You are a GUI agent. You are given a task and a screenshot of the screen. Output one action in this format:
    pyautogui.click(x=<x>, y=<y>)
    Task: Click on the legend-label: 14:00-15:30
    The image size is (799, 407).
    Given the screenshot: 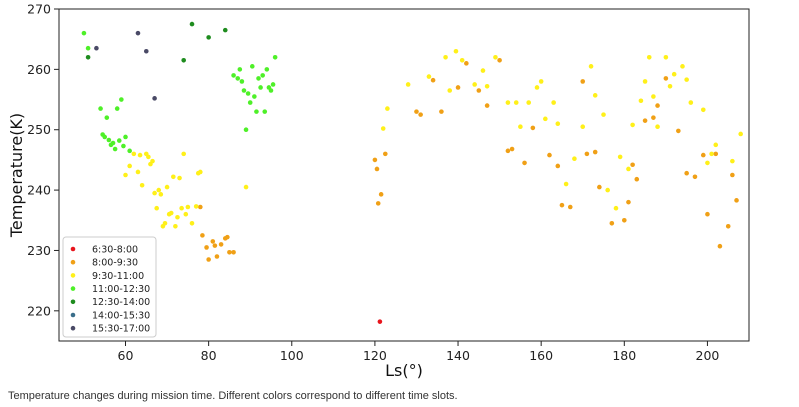 What is the action you would take?
    pyautogui.click(x=121, y=315)
    